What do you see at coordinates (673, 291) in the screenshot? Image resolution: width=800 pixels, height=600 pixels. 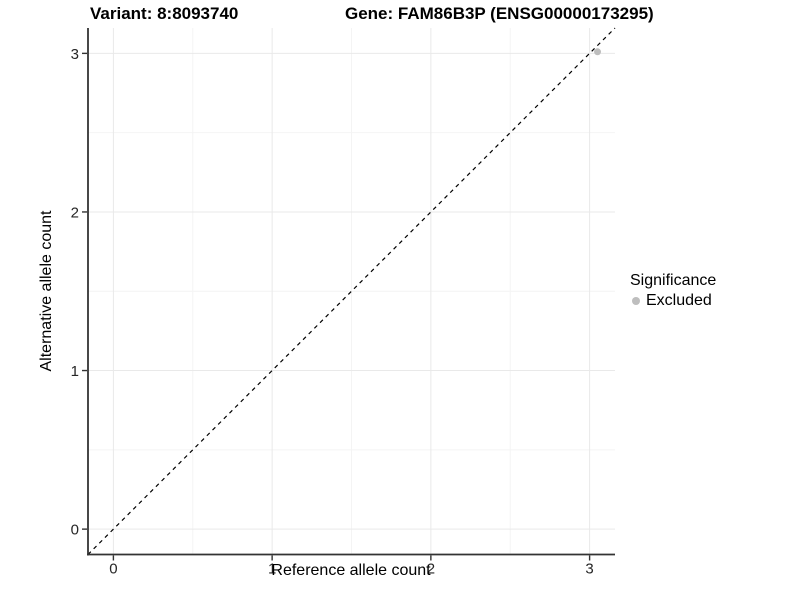 I see `legend: Significance Excluded` at bounding box center [673, 291].